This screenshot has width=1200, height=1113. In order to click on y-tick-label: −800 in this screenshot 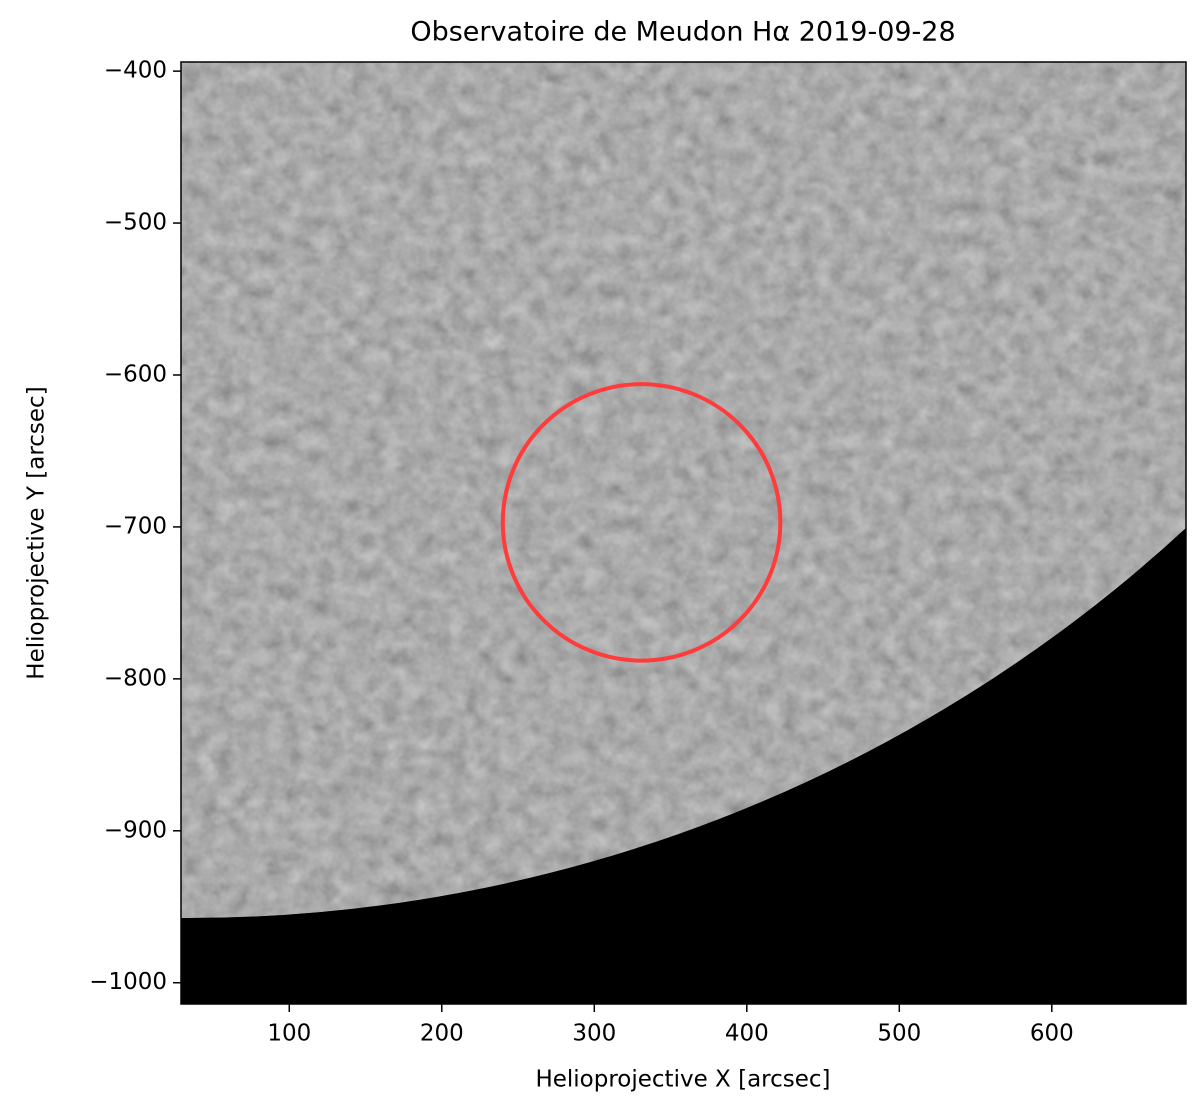, I will do `click(135, 678)`.